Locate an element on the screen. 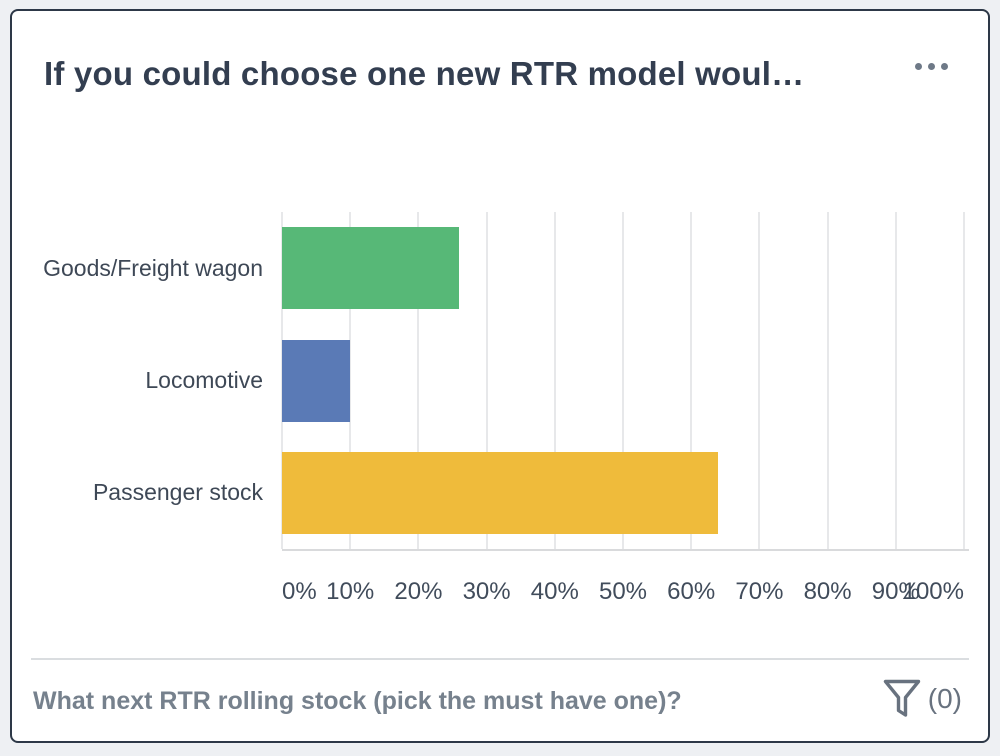 This screenshot has width=1000, height=756. x-tick-label: 20% is located at coordinates (418, 591).